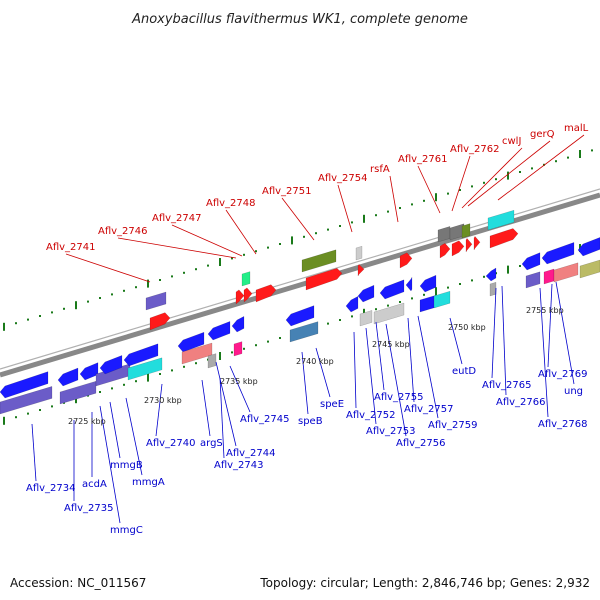  Describe the element at coordinates (371, 415) in the screenshot. I see `reverse-gene-label: Aflv_2752` at that location.